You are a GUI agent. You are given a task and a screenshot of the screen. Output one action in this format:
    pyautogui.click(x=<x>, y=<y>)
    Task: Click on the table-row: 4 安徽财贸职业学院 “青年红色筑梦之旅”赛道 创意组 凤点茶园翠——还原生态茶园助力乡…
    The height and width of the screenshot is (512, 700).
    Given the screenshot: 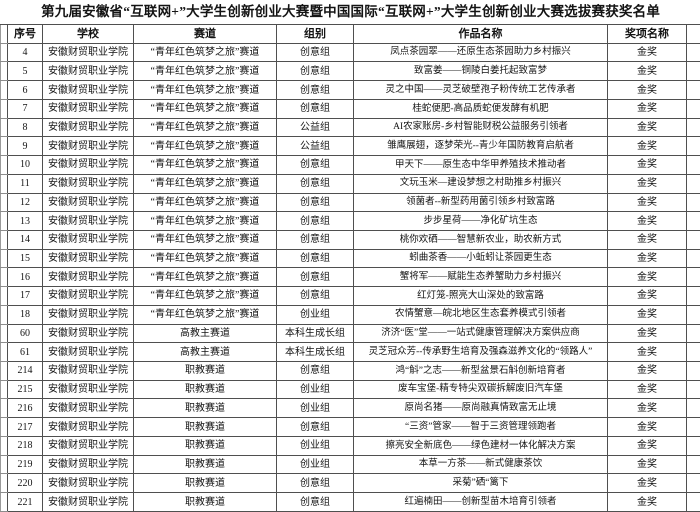 What is the action you would take?
    pyautogui.click(x=350, y=52)
    